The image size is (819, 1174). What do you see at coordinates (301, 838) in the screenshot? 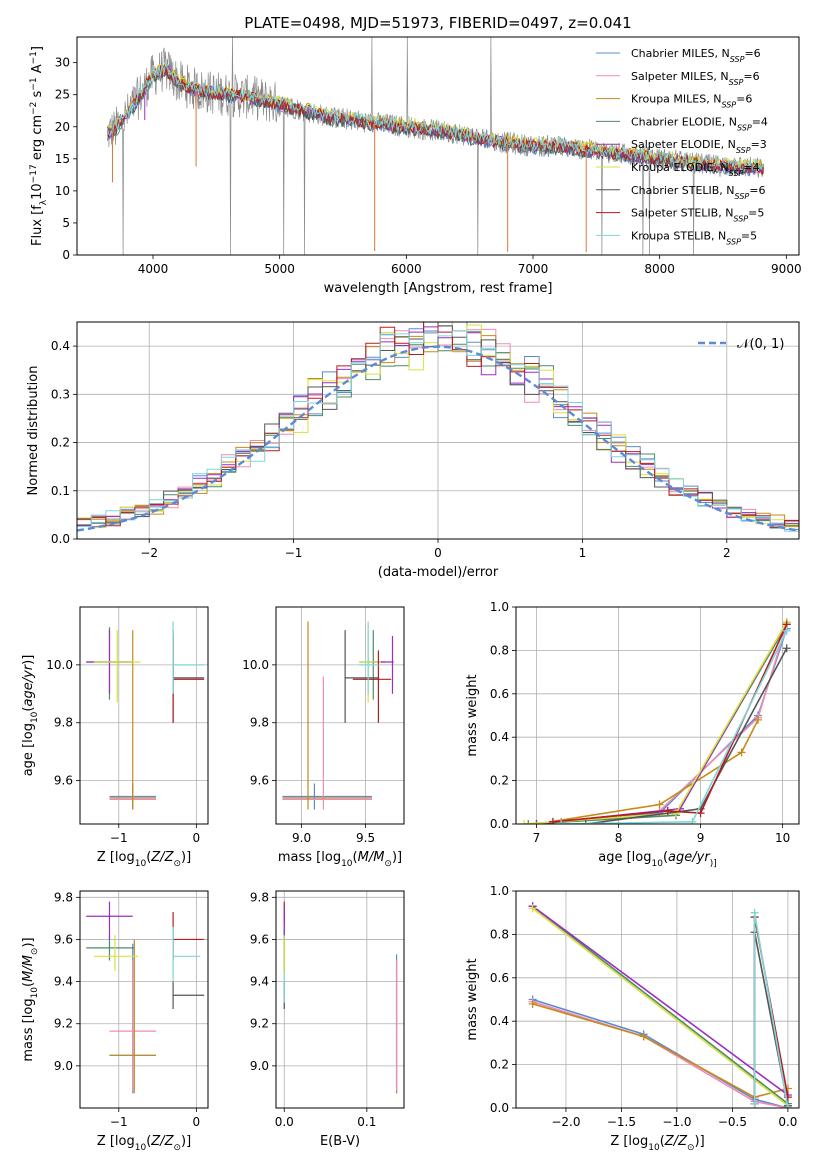
I see `x-tick-label: 9.0` at bounding box center [301, 838].